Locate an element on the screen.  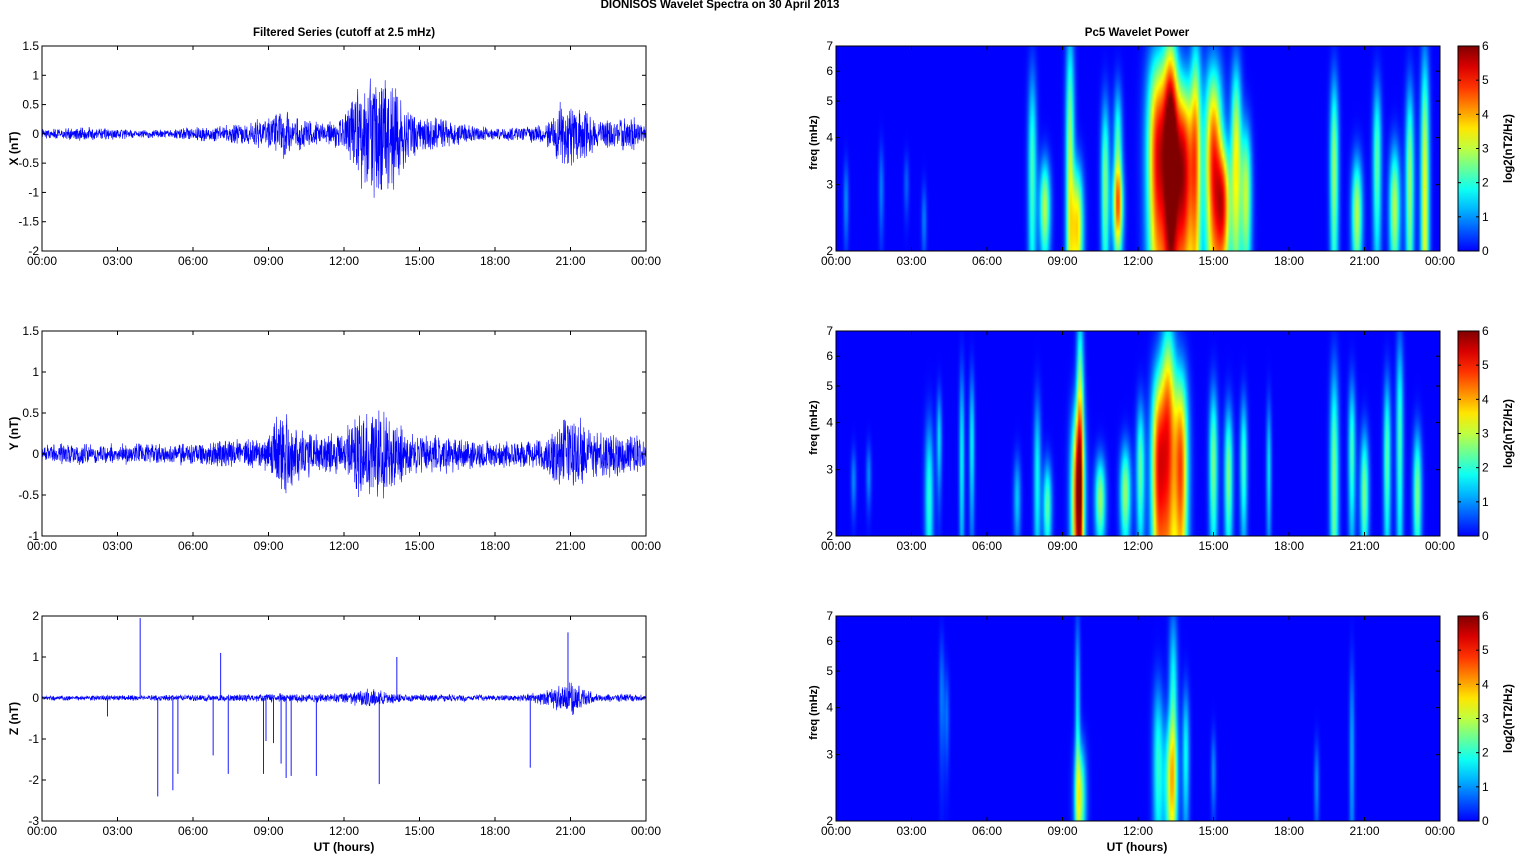
timeseries-y-y-tick-label: -0.5 is located at coordinates (28, 495).